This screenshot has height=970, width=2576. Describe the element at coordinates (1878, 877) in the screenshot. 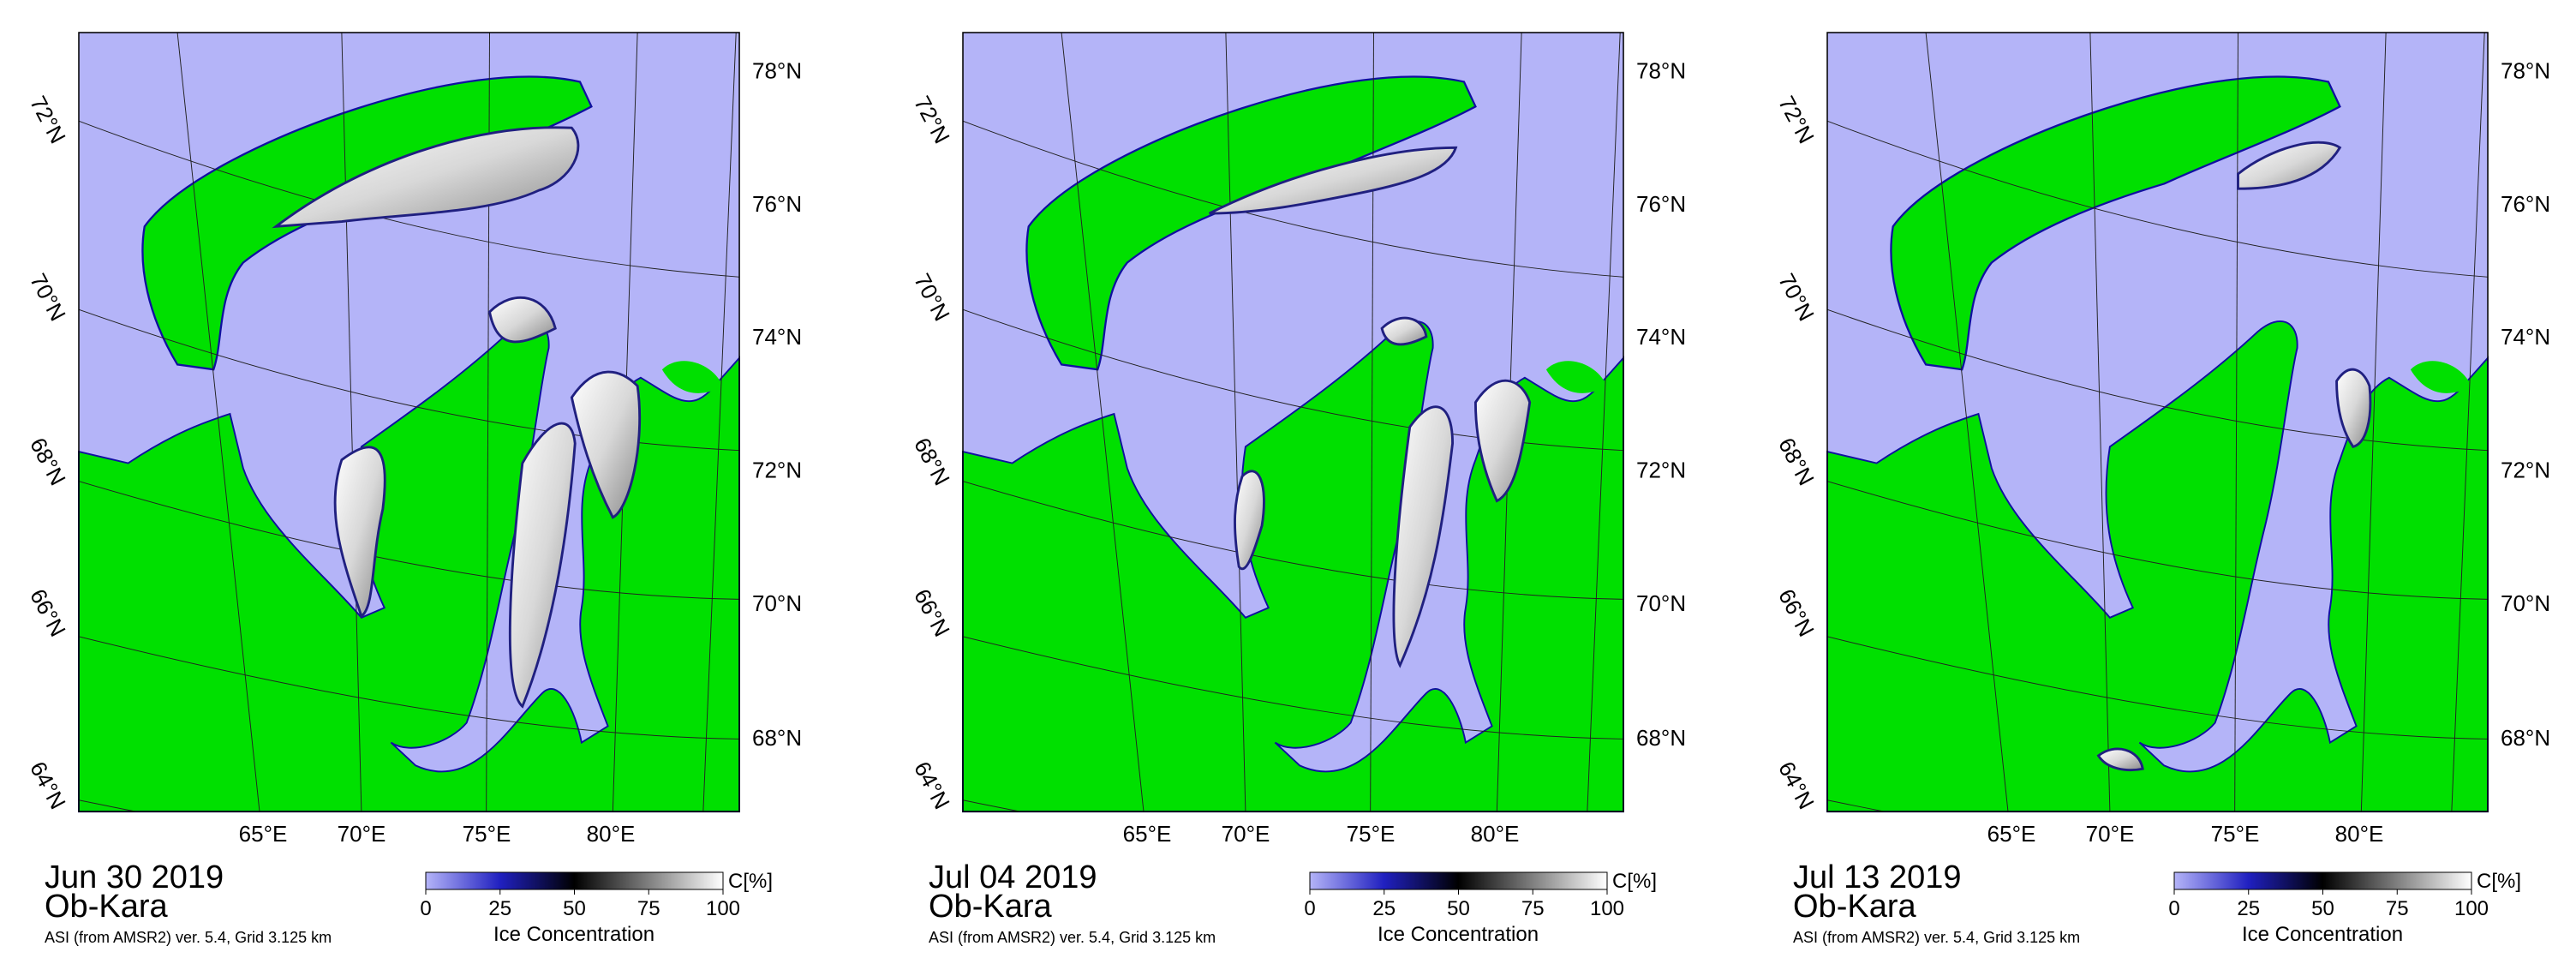

I see `date: Jul 13 2019` at that location.